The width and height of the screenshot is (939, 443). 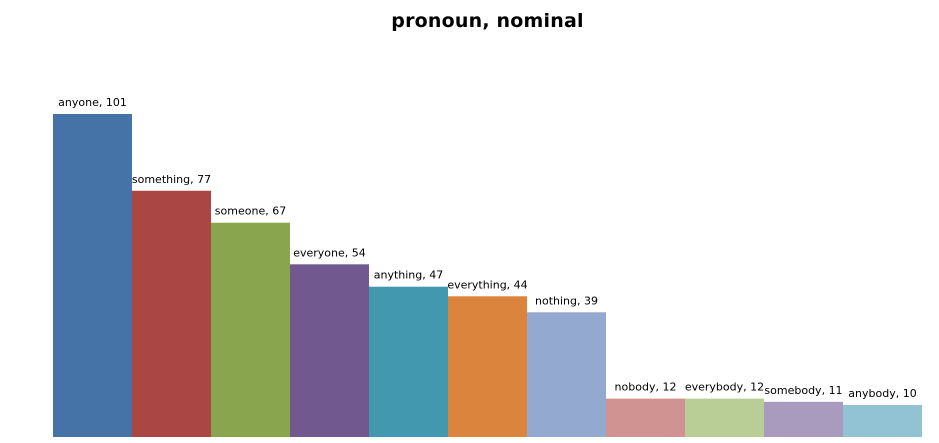 I want to click on bar-nobody, so click(x=645, y=417).